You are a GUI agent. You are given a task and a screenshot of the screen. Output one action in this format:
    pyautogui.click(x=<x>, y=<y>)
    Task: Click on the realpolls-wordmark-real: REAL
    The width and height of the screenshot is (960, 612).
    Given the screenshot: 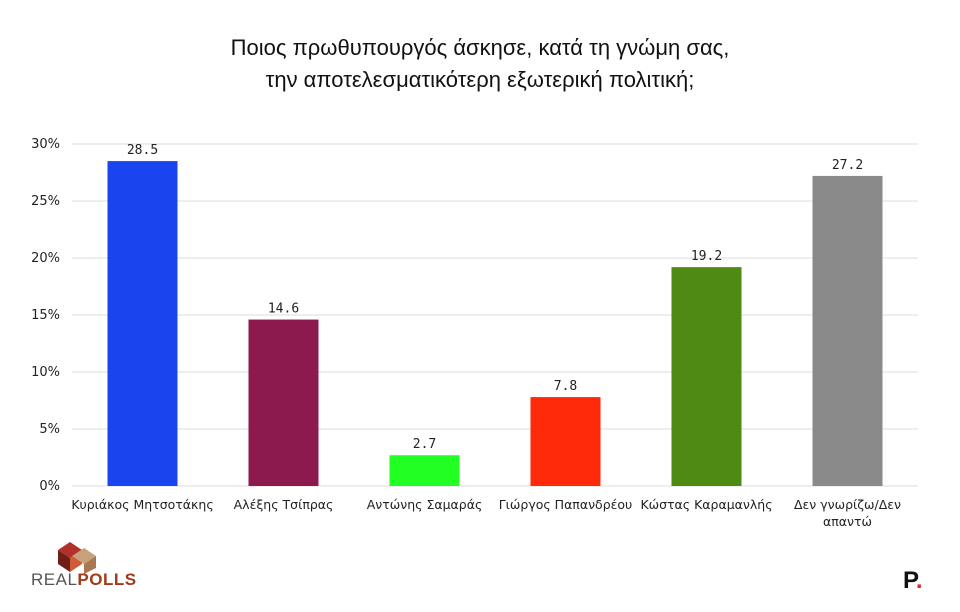 What is the action you would take?
    pyautogui.click(x=54, y=579)
    